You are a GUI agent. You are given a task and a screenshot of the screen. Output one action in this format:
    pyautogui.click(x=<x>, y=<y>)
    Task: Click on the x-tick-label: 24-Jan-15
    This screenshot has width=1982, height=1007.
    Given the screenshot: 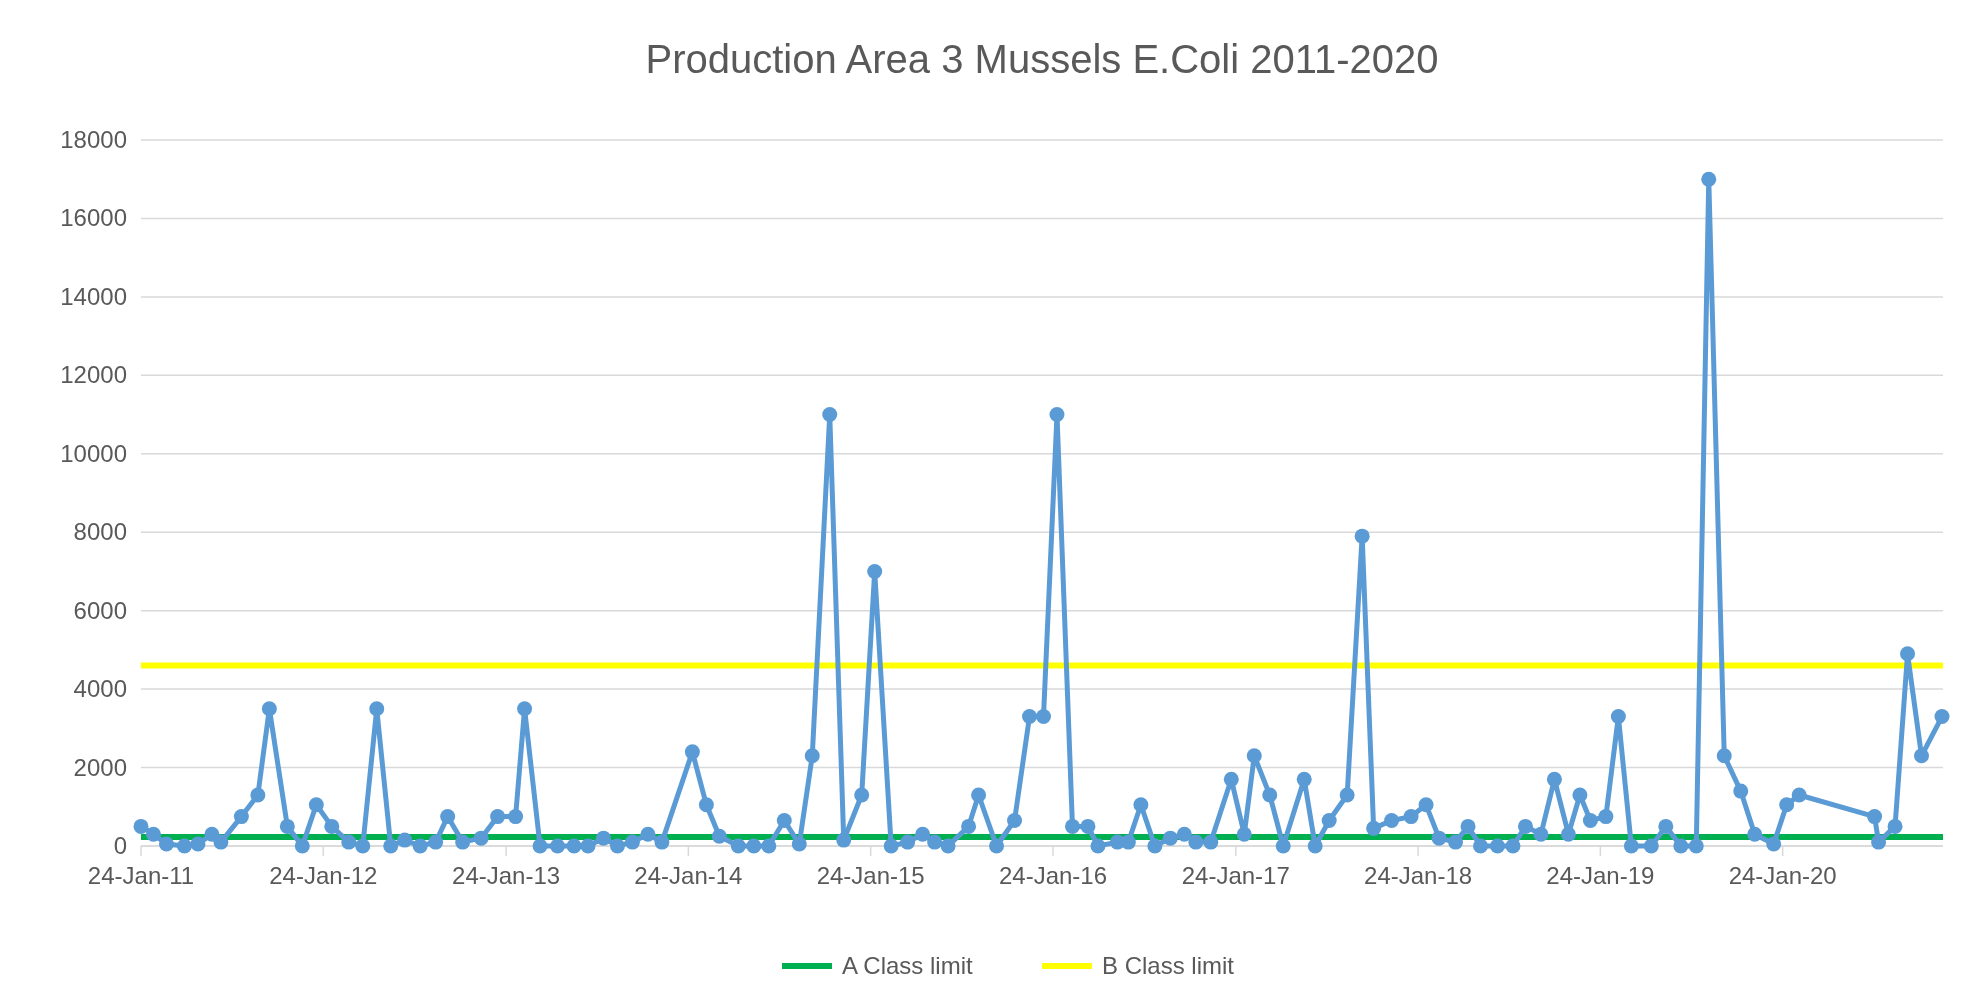 What is the action you would take?
    pyautogui.click(x=870, y=875)
    